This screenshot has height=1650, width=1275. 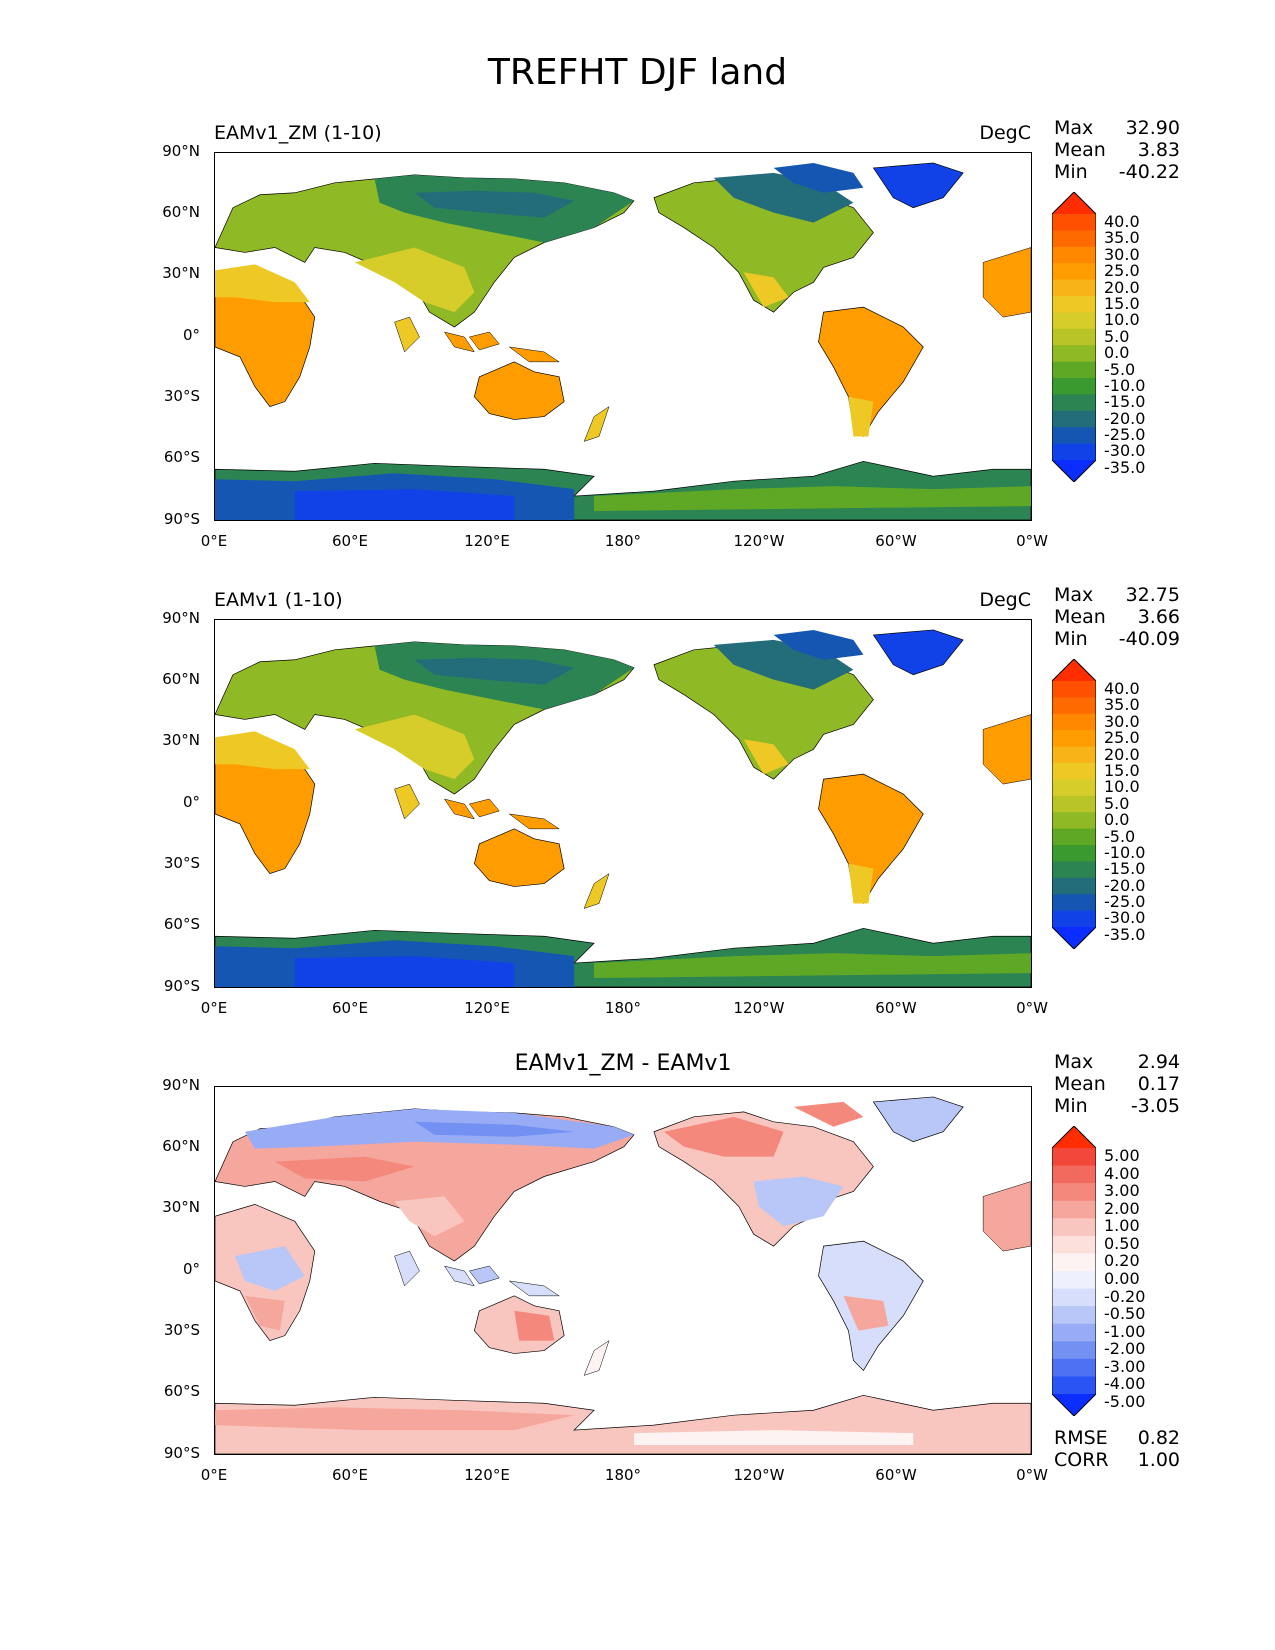 I want to click on stats-box: Max 32.75 Mean 3.66 Min -40.09, so click(x=1117, y=617).